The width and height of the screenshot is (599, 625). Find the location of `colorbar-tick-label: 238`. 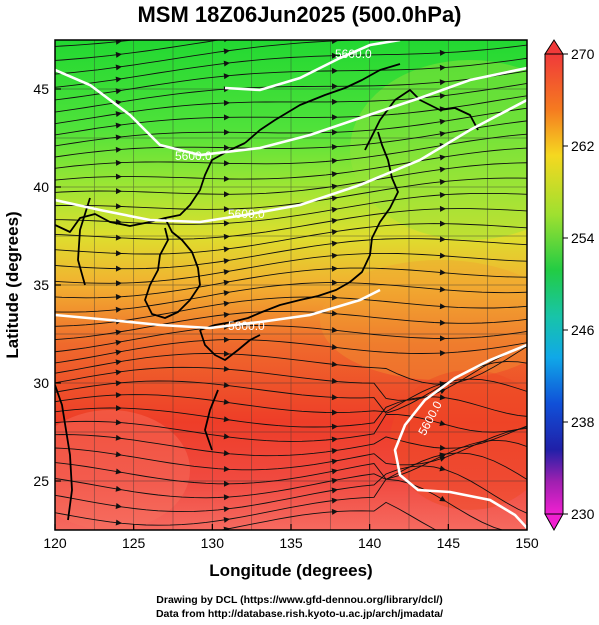

colorbar-tick-label: 238 is located at coordinates (583, 422).